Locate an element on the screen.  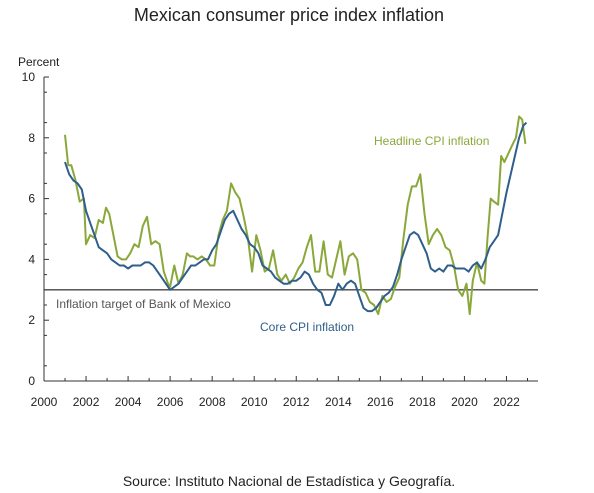
y-axis-label: Percent is located at coordinates (39, 62).